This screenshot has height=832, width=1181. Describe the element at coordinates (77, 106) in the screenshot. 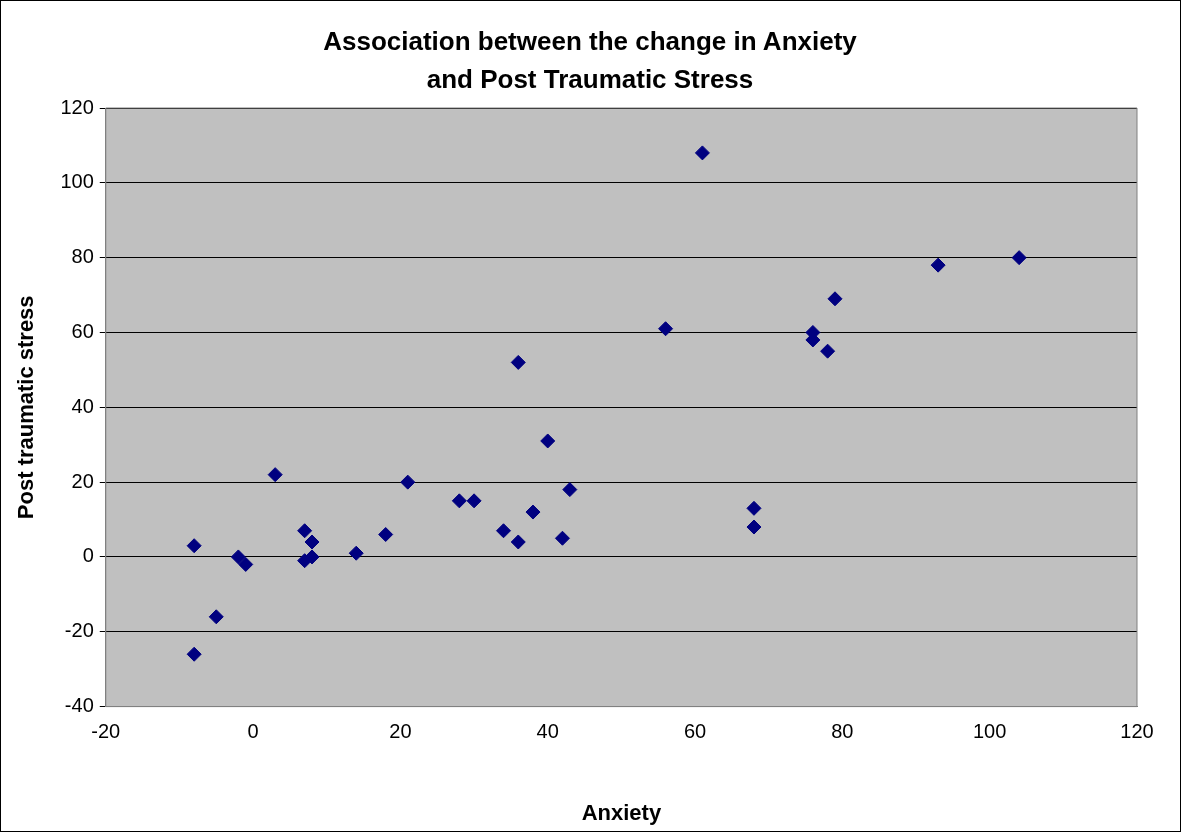

I see `y-tick-label: 120` at that location.